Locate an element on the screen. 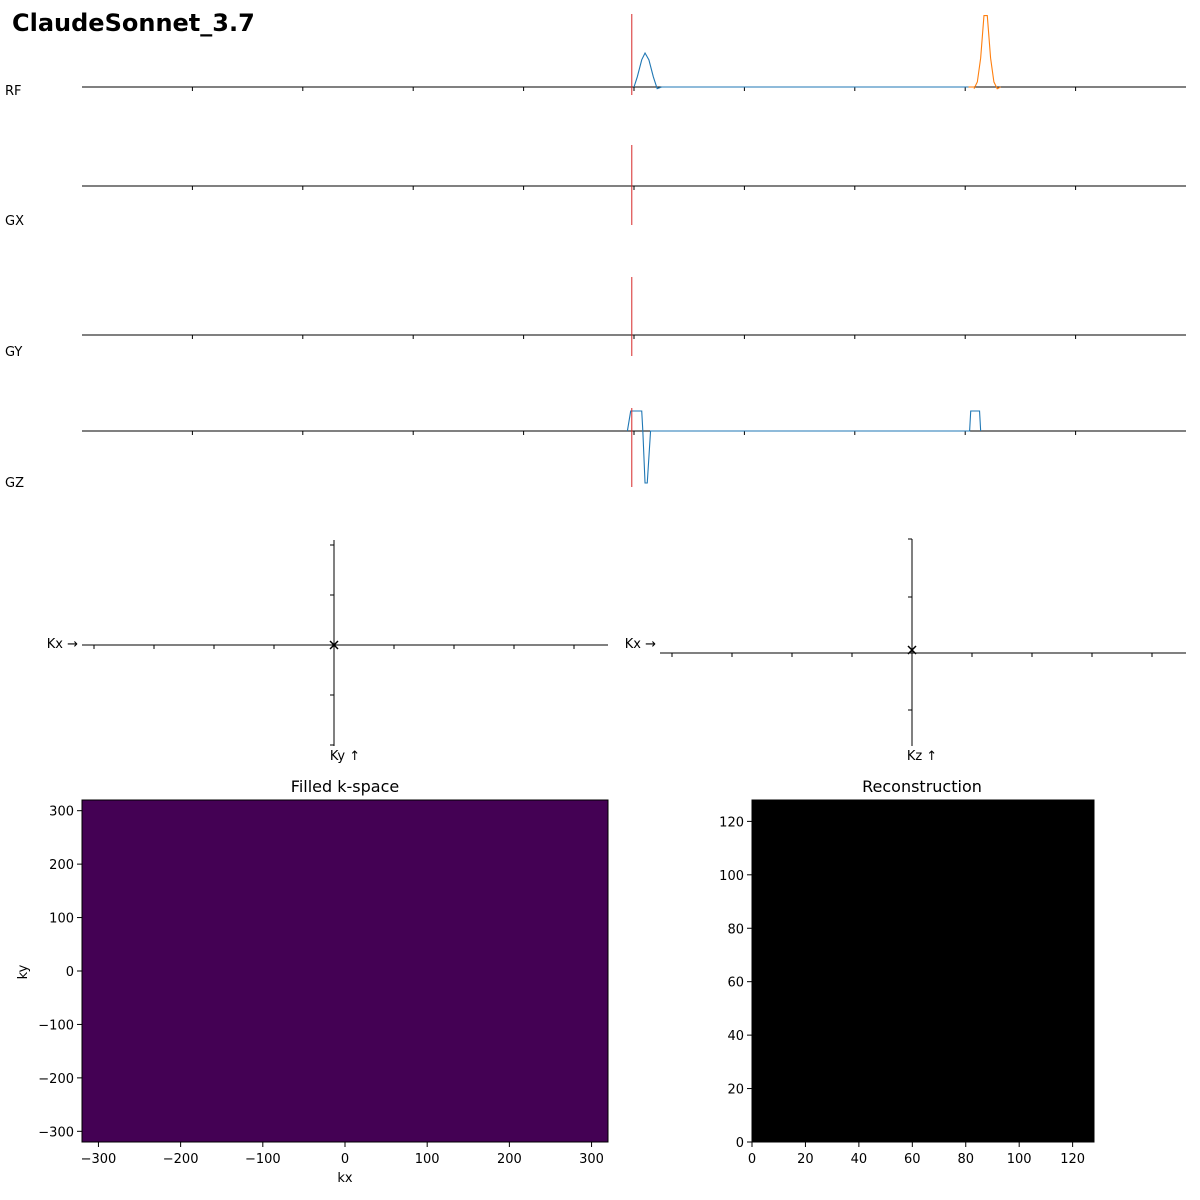  kz-axis-label: Kz ↑ is located at coordinates (922, 756).